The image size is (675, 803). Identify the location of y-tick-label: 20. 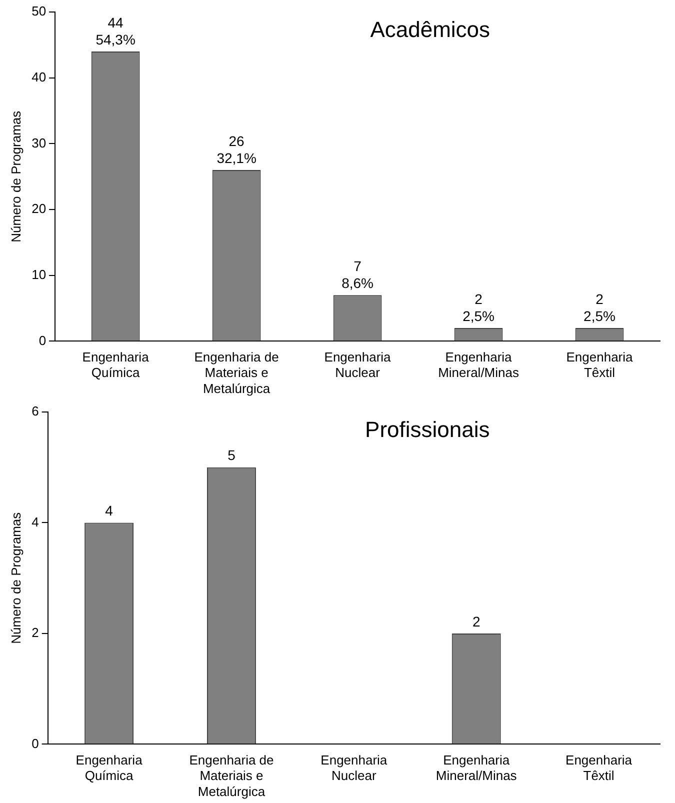
(39, 208).